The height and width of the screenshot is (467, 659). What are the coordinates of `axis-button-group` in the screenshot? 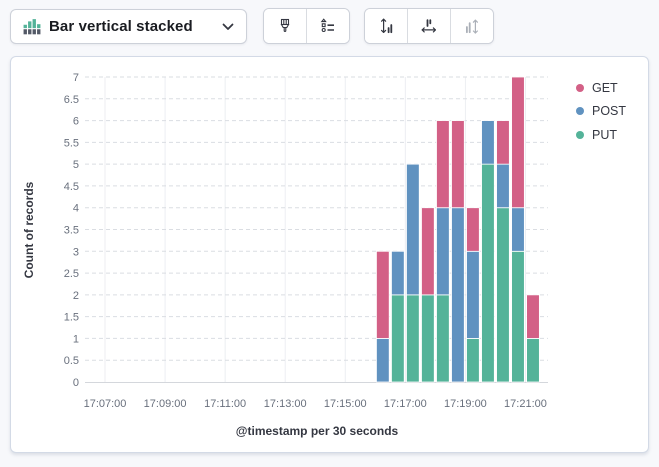 It's located at (429, 26).